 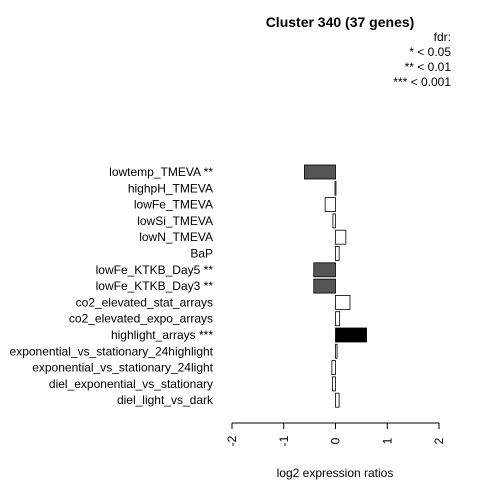 I want to click on x-tick-label: 0, so click(x=336, y=440).